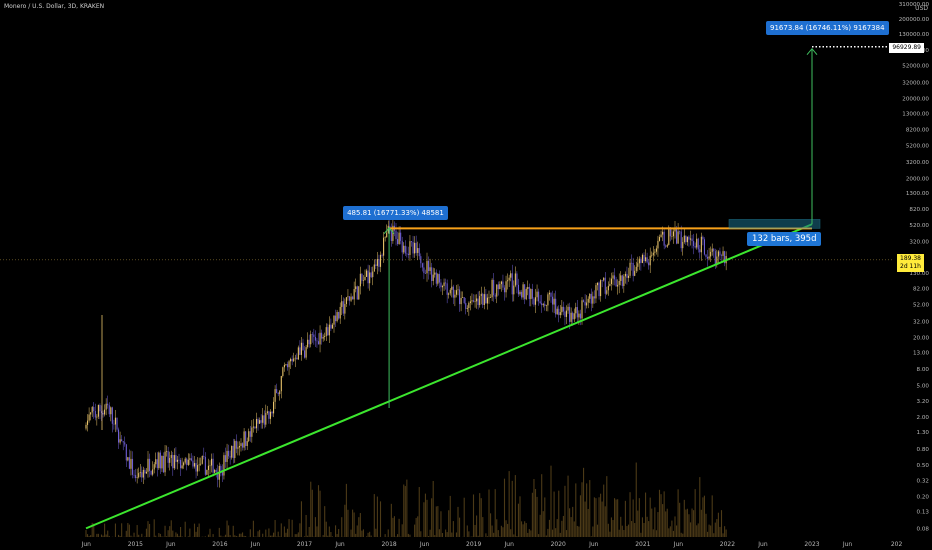 The height and width of the screenshot is (550, 932). Describe the element at coordinates (918, 146) in the screenshot. I see `y-tick-label: 5200.00` at that location.